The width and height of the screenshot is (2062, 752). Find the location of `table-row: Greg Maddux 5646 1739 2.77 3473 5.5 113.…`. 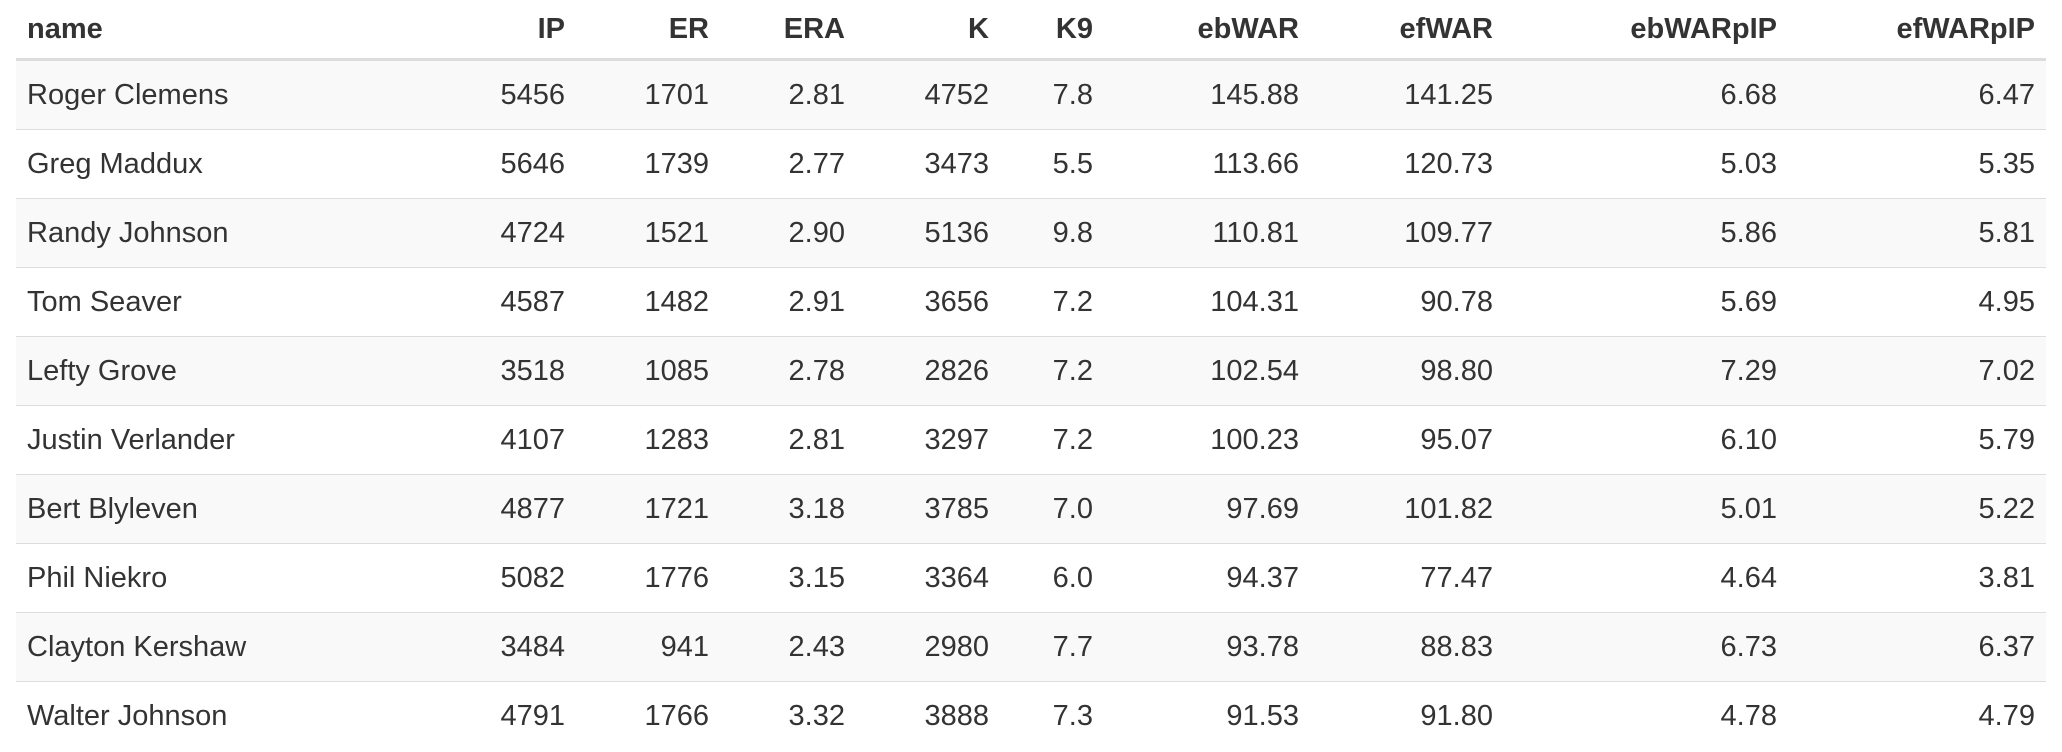

table-row: Greg Maddux 5646 1739 2.77 3473 5.5 113.… is located at coordinates (1031, 164).